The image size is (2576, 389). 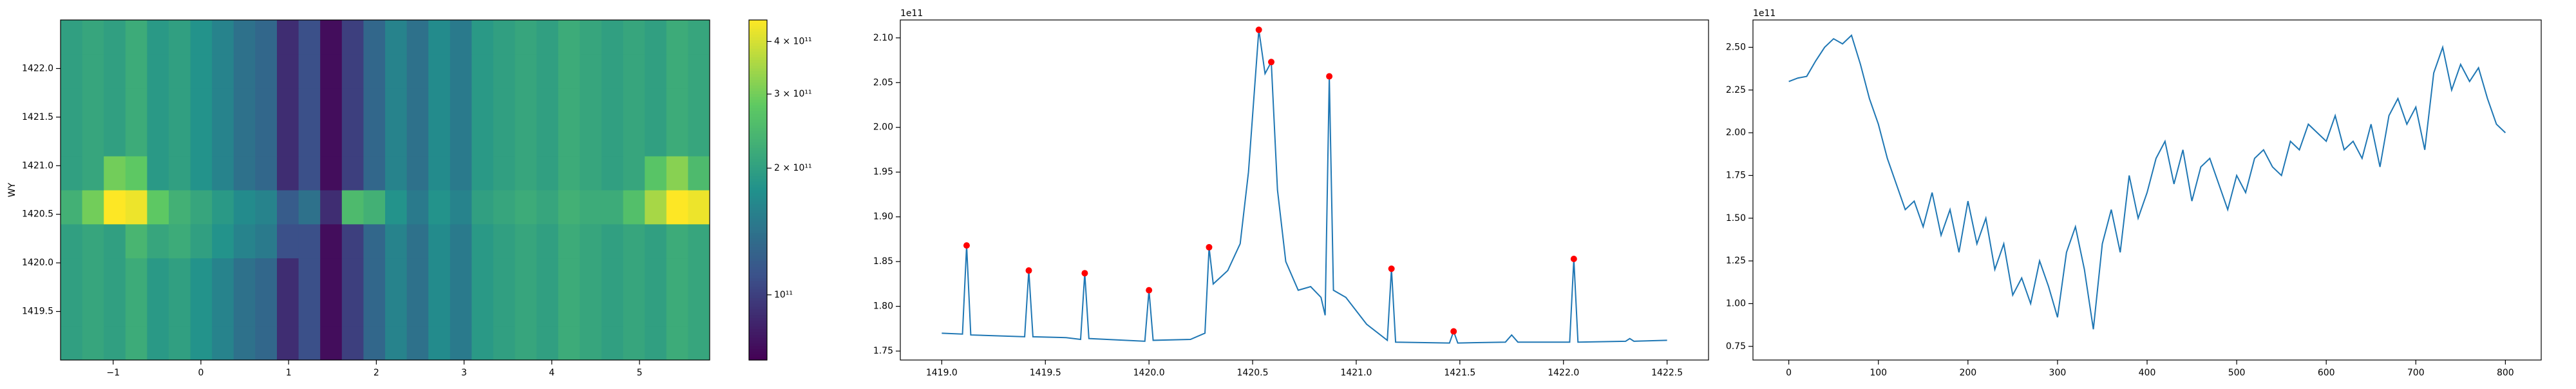 What do you see at coordinates (2058, 373) in the screenshot?
I see `x-tick-label: 300` at bounding box center [2058, 373].